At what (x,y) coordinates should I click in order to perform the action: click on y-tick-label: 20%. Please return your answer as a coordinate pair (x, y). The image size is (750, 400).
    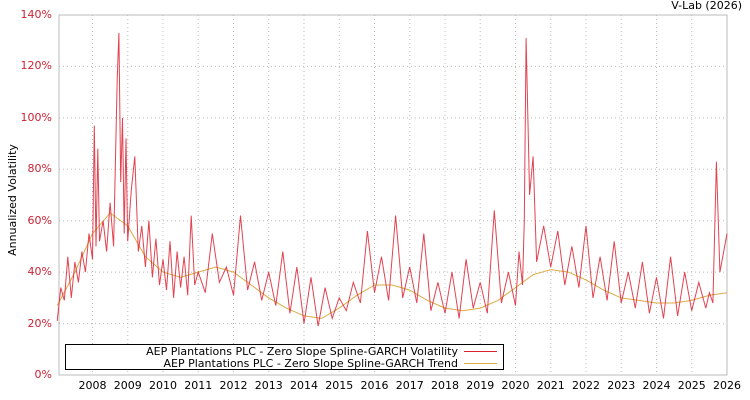
    Looking at the image, I should click on (39, 323).